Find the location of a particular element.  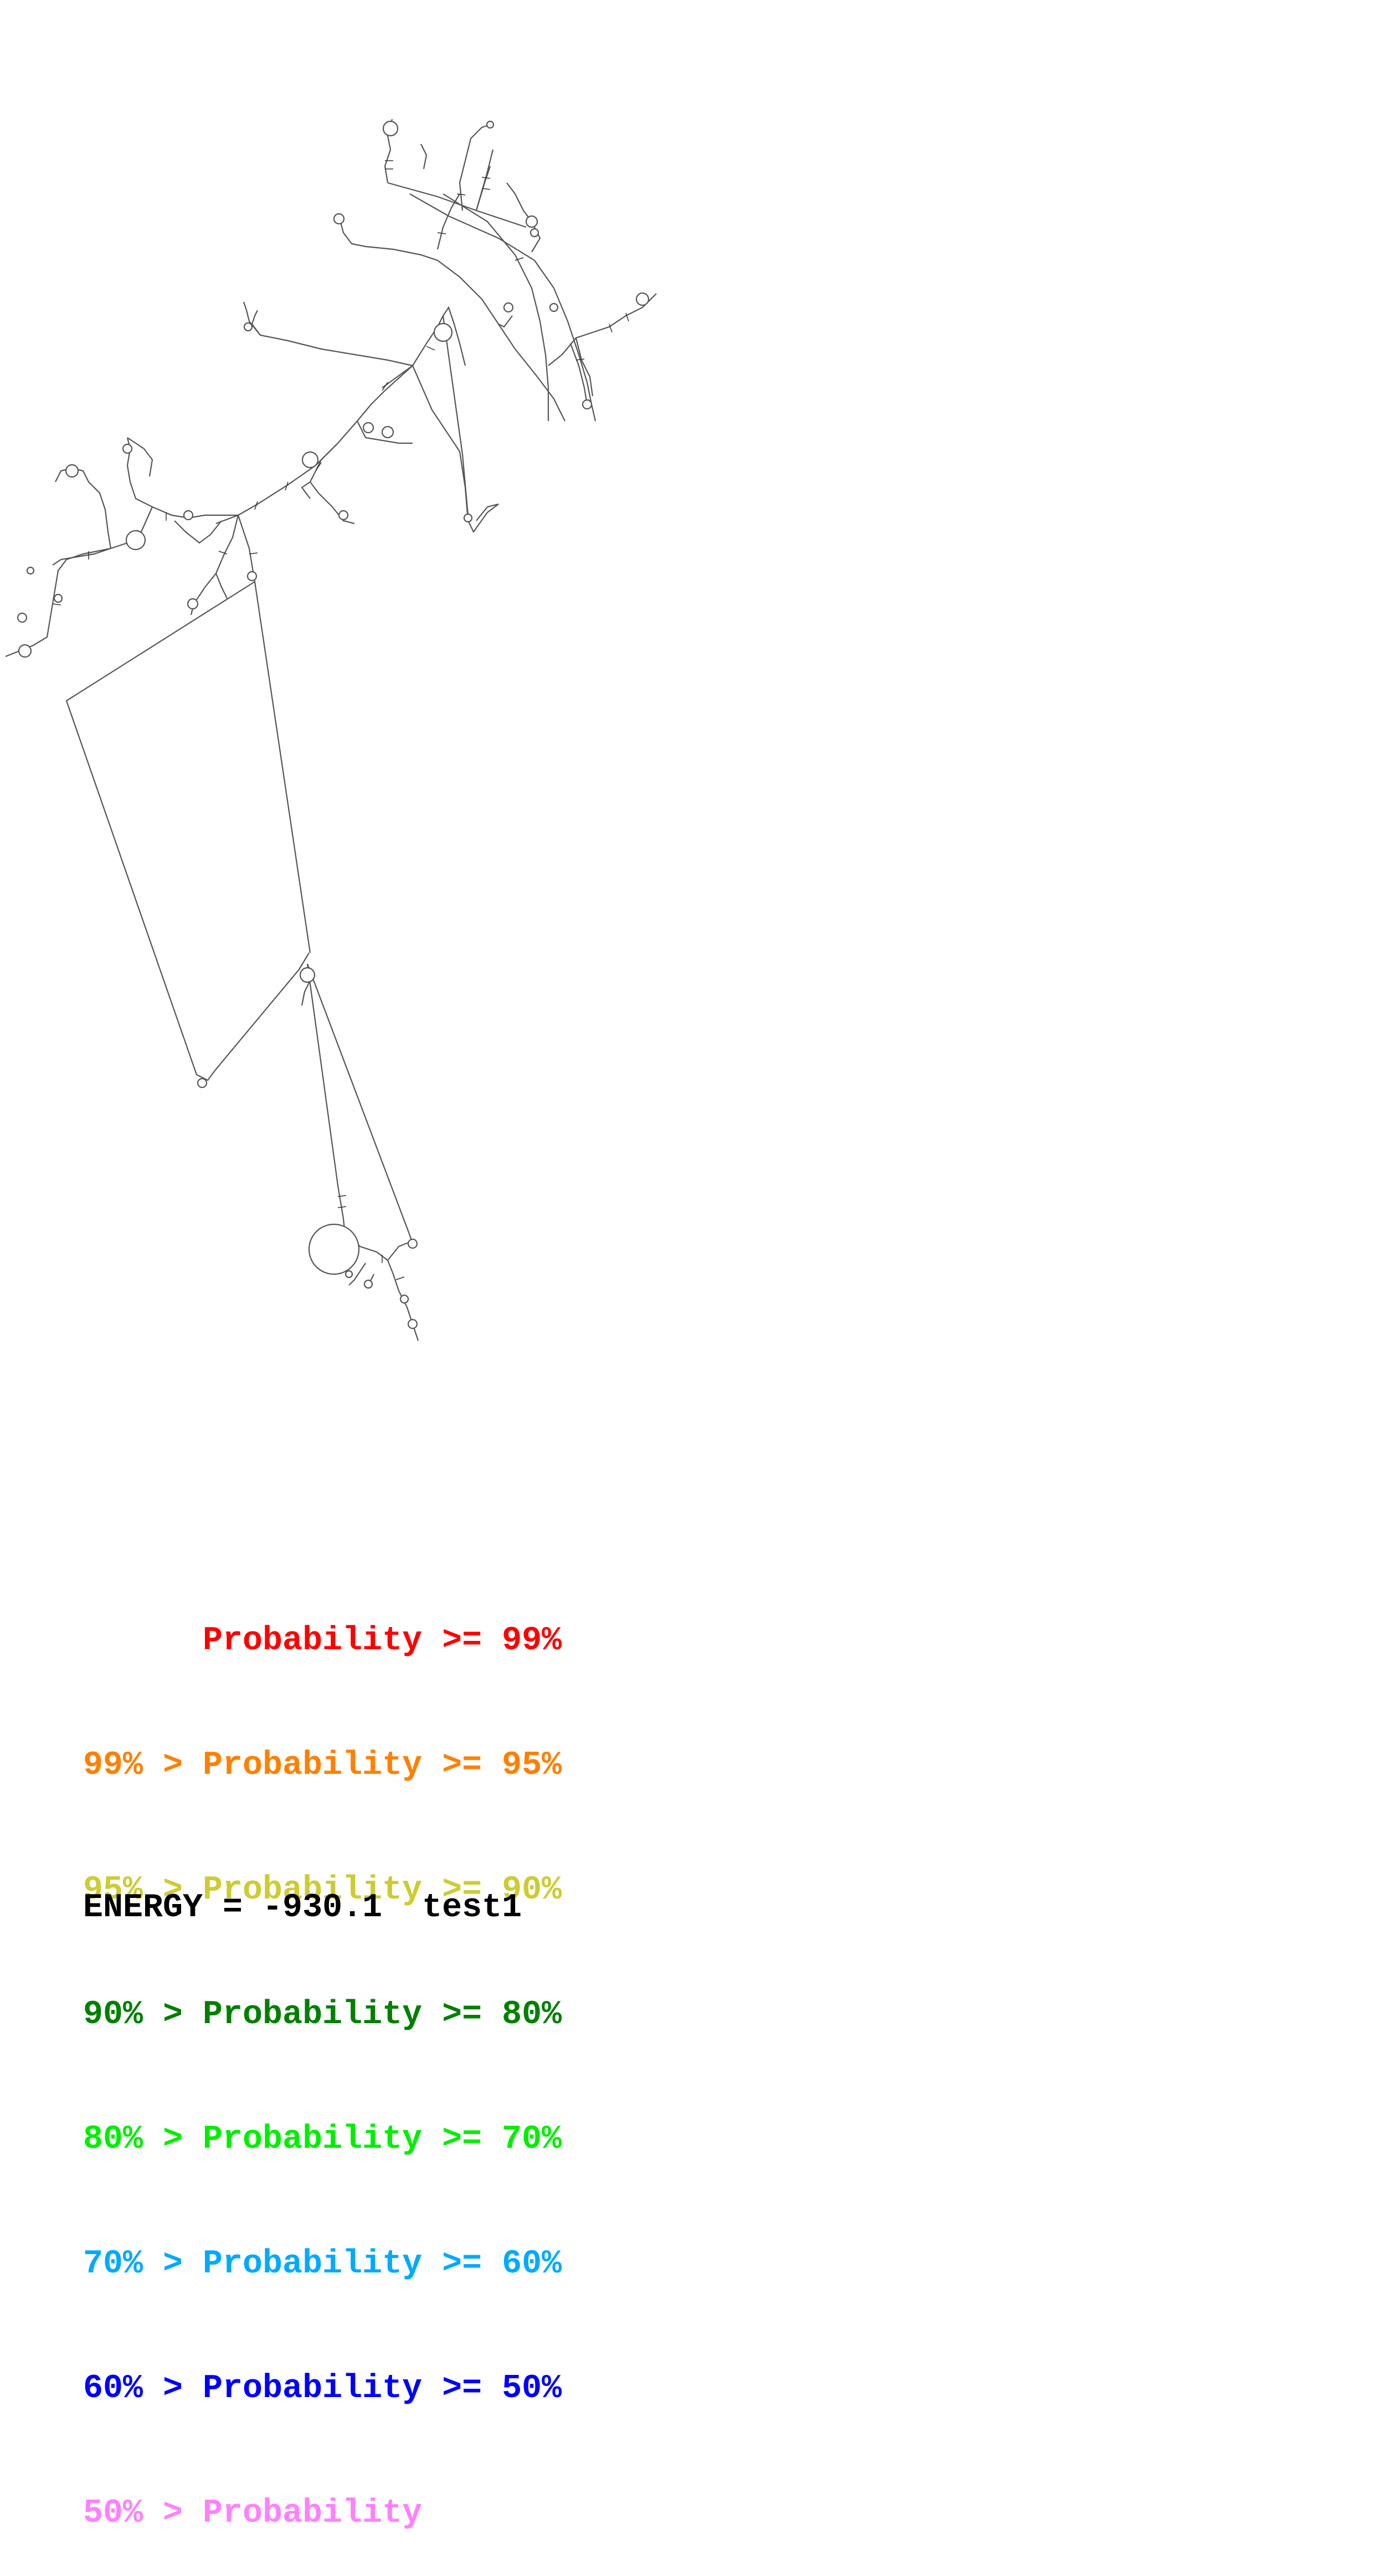

energy-label: ENERGY = -930.1 test1 is located at coordinates (302, 1908).